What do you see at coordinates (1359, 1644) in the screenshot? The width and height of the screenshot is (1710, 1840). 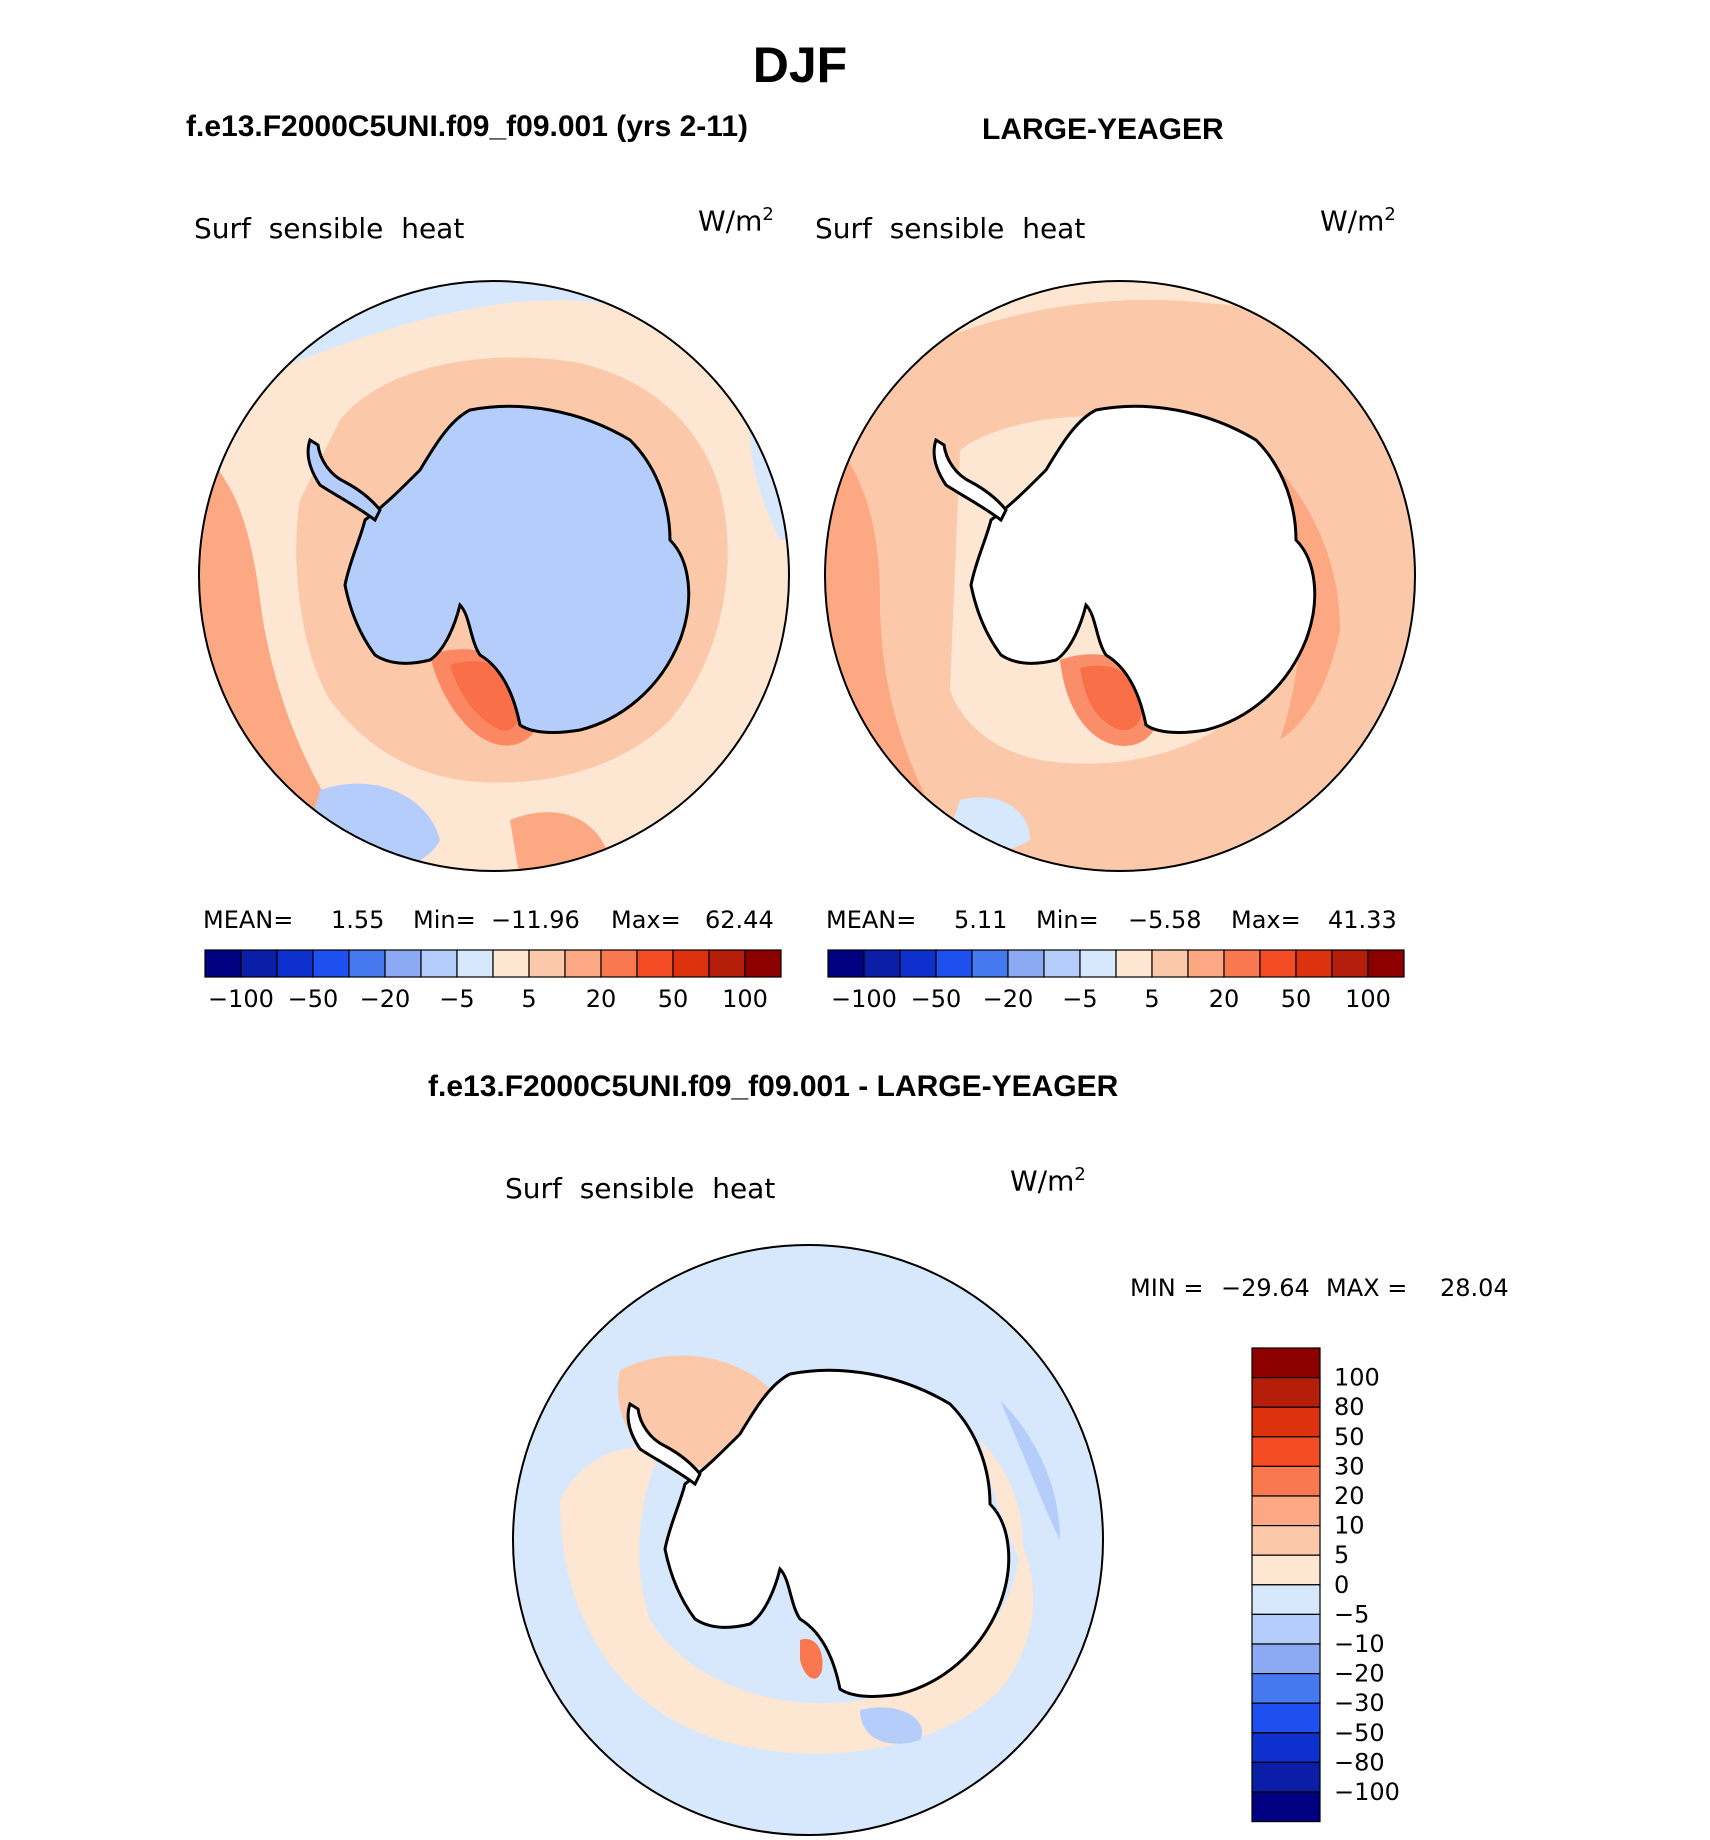 I see `diff-colorbar-label: −10` at bounding box center [1359, 1644].